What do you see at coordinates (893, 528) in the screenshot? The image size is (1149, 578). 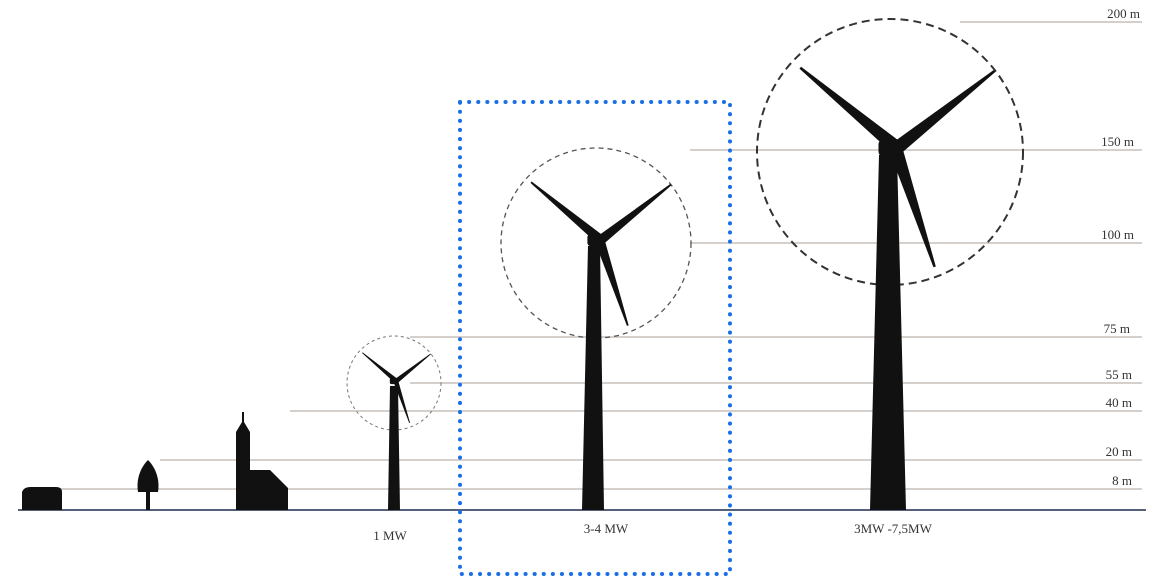 I see `turbine-label: 3MW -7,5MW` at bounding box center [893, 528].